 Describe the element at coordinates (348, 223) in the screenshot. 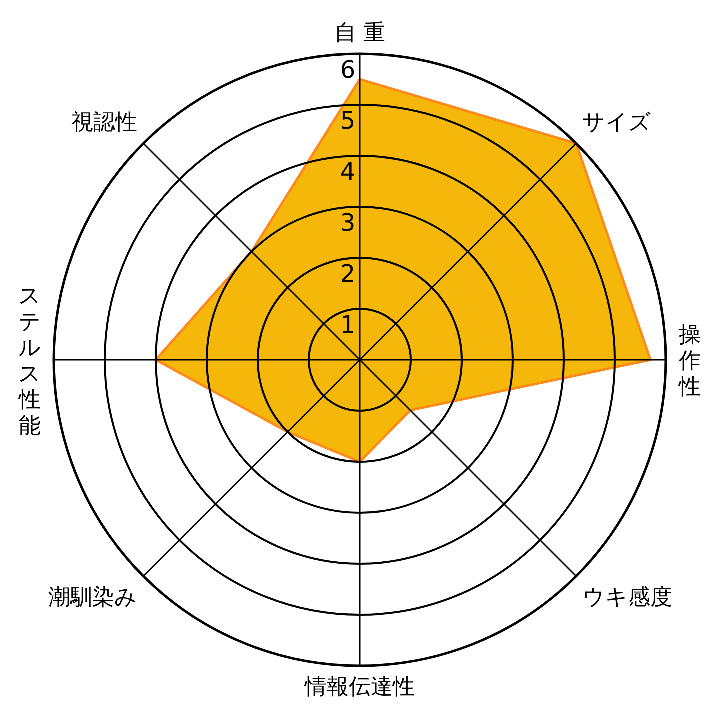

I see `y-tick-label: 3` at that location.